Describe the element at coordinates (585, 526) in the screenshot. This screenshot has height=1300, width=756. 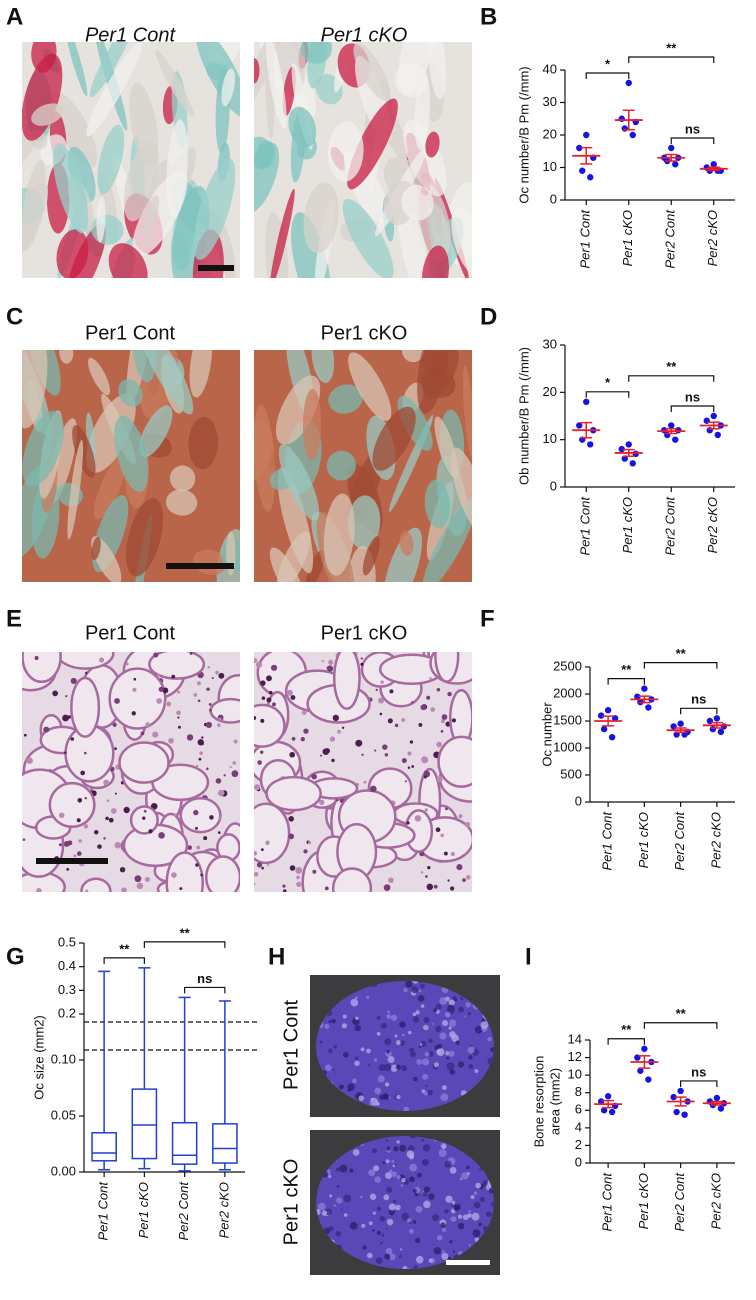
I see `x-tick-label: Per1 Cont` at that location.